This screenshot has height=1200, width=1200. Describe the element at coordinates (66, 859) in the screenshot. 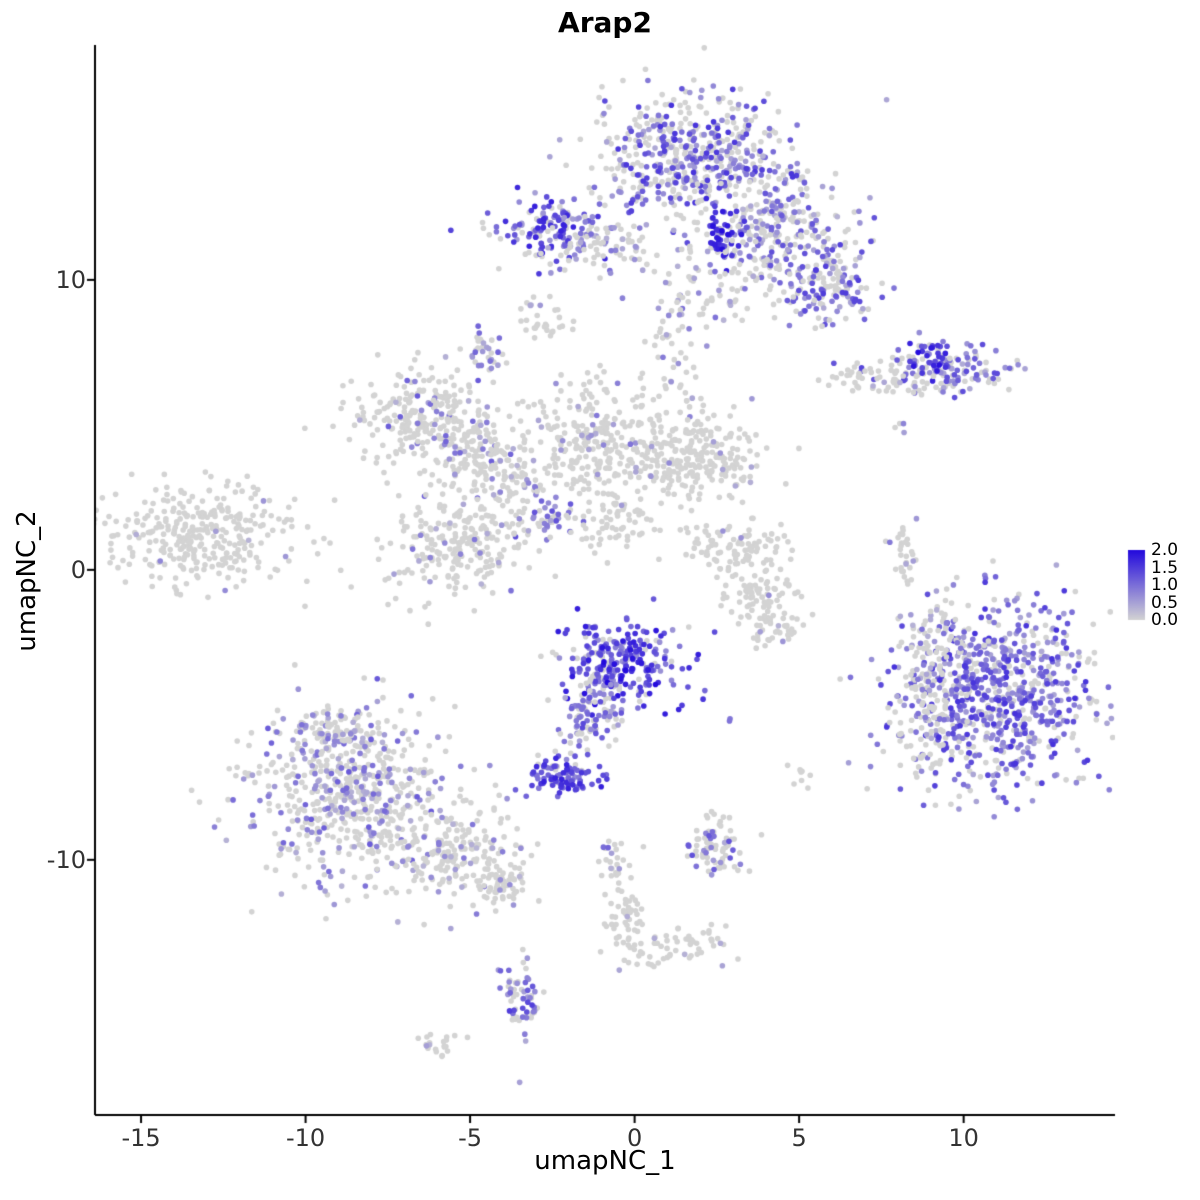

I see `y-tick-label: -10` at that location.